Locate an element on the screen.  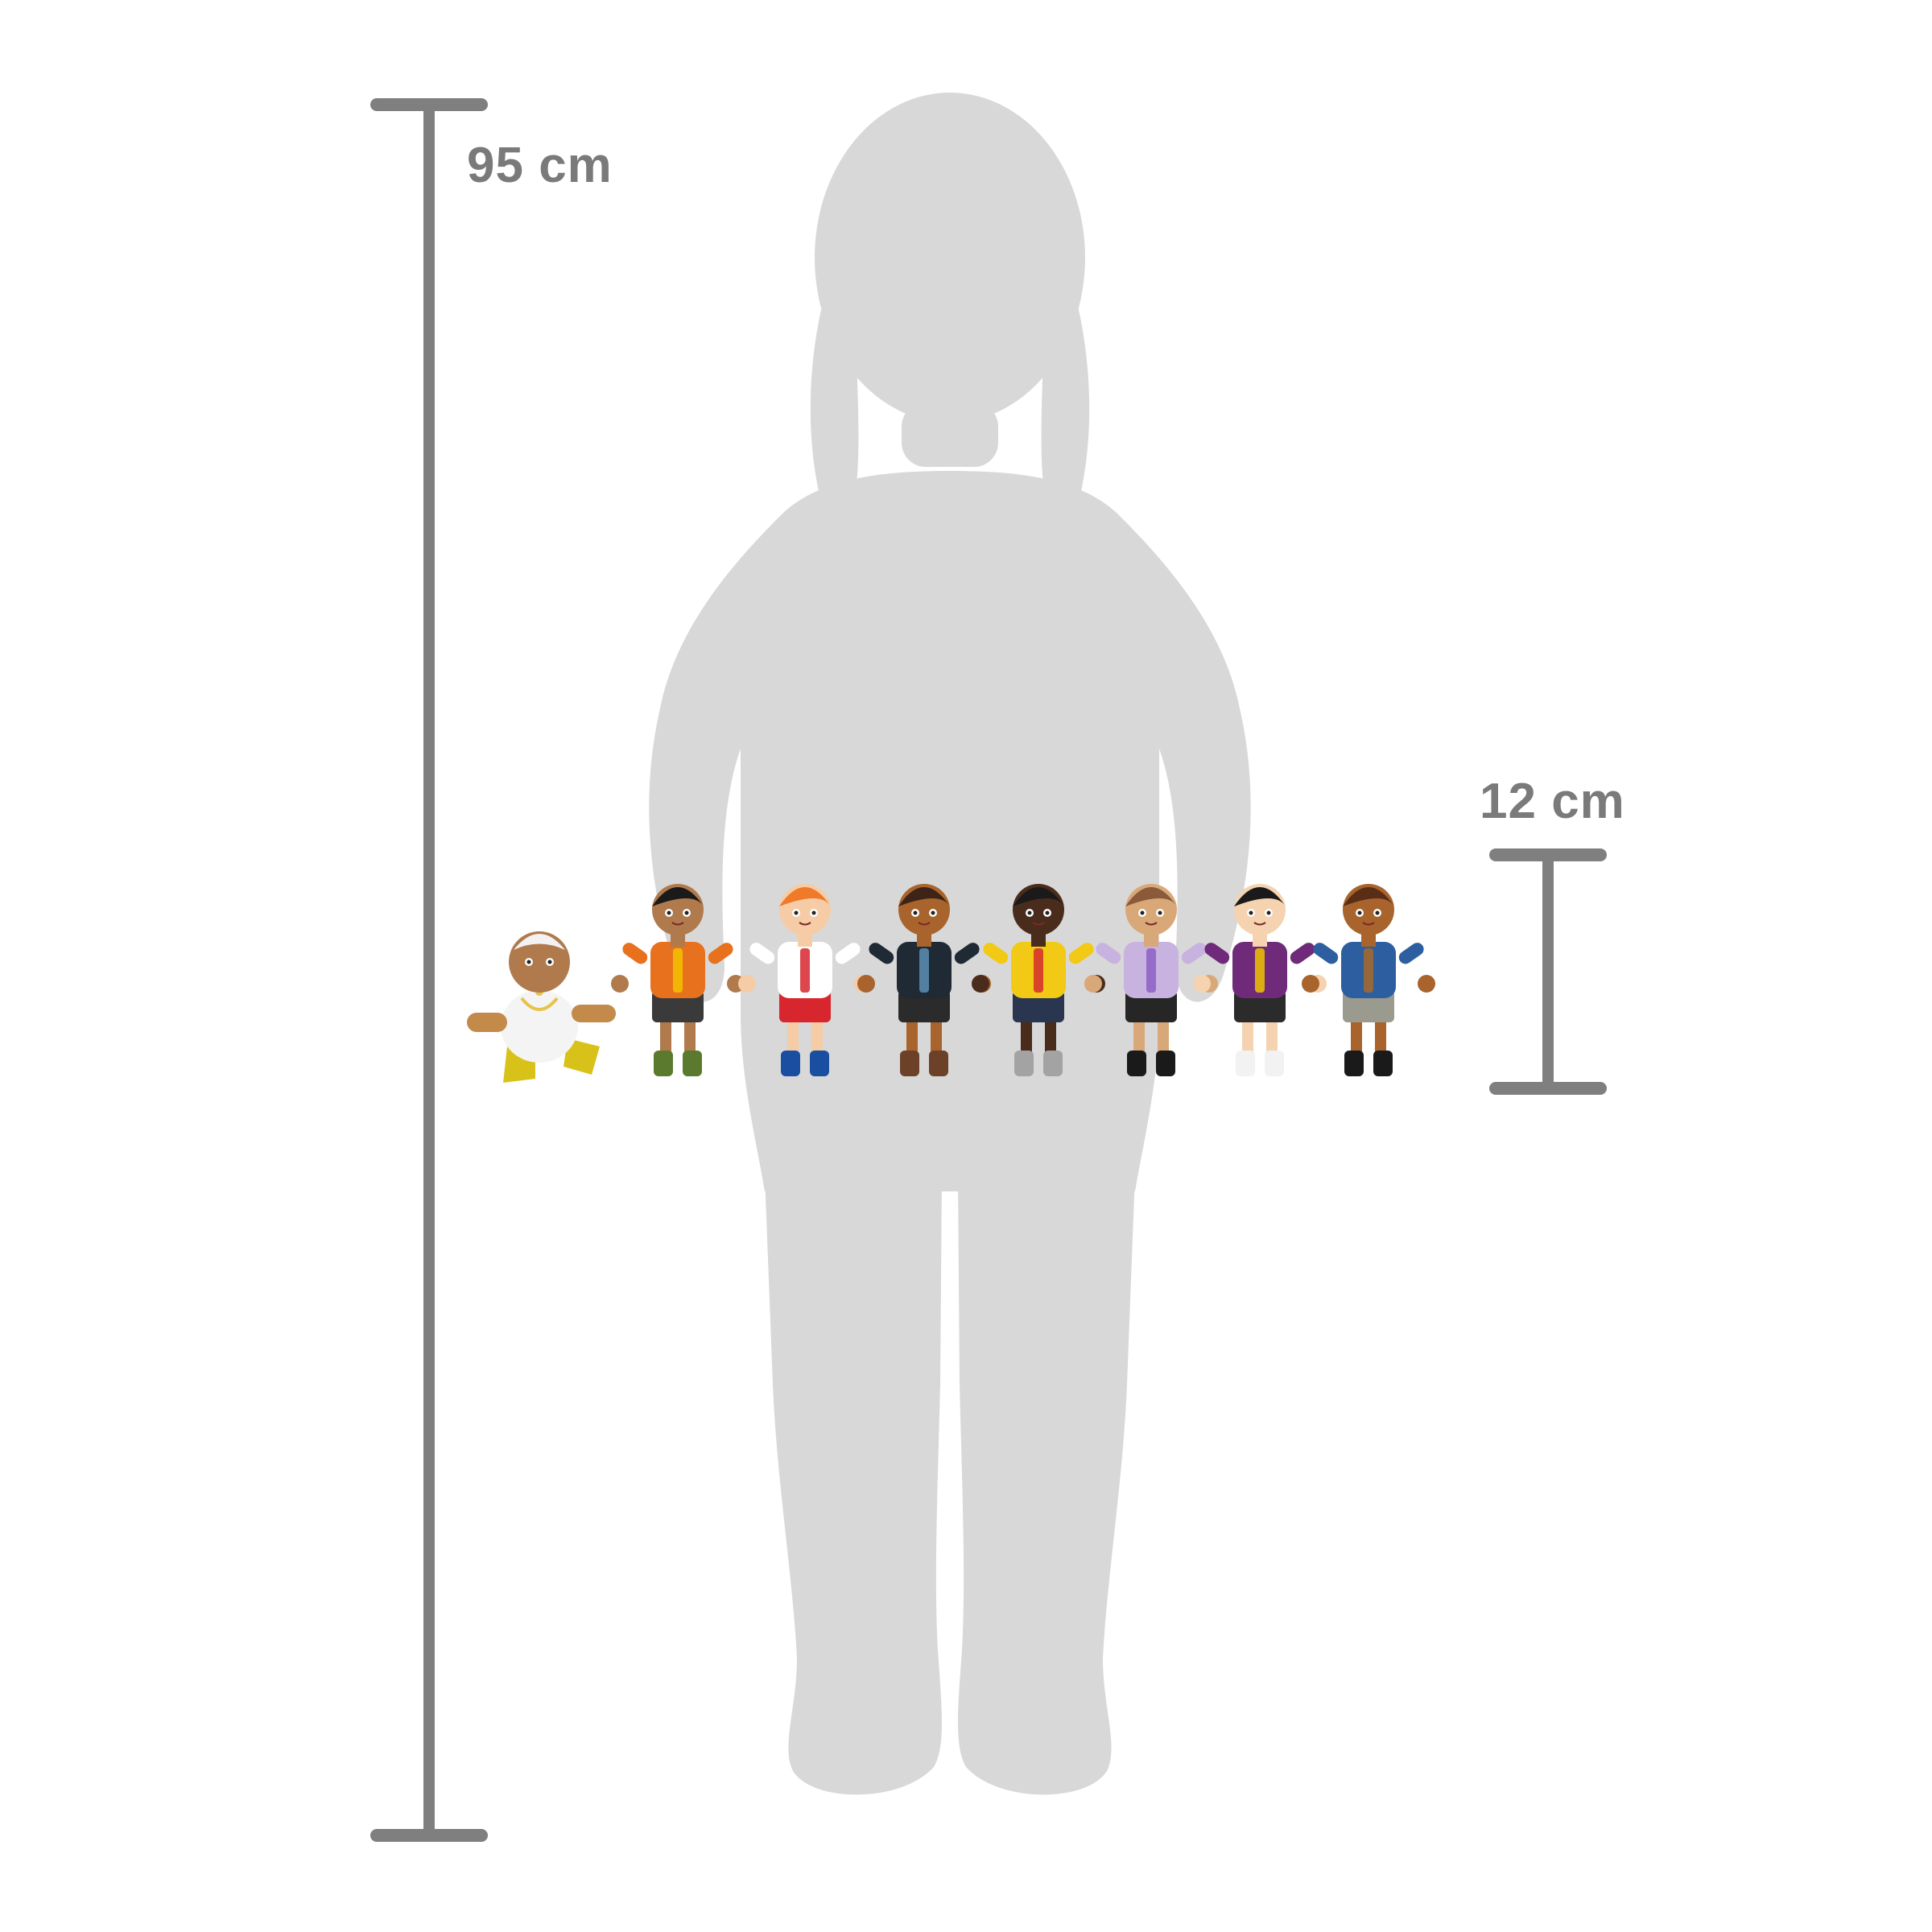
toy-figure-boy-blue-sweater is located at coordinates (1368, 980).